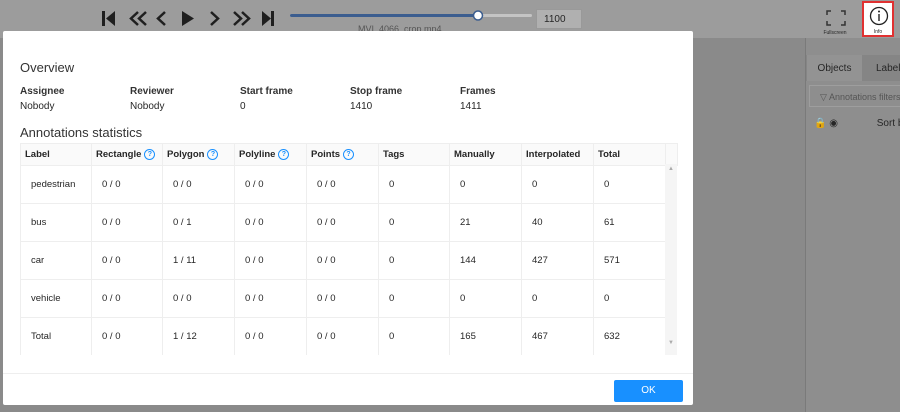 The width and height of the screenshot is (900, 412). Describe the element at coordinates (609, 154) in the screenshot. I see `column-header-text: Total` at that location.